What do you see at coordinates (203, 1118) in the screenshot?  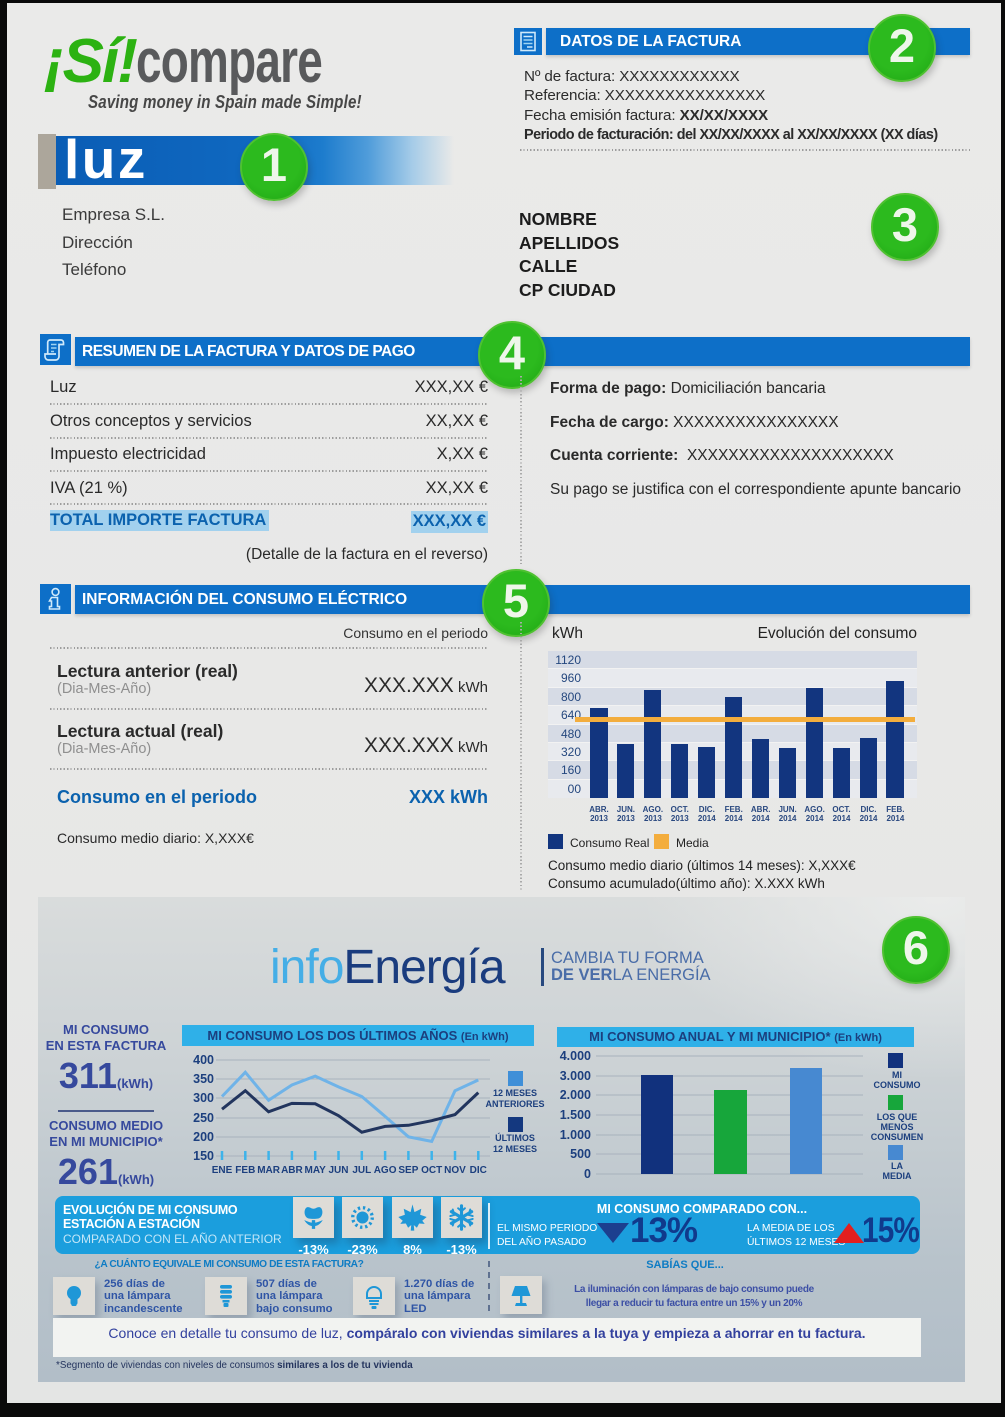 I see `svg-text: 250` at bounding box center [203, 1118].